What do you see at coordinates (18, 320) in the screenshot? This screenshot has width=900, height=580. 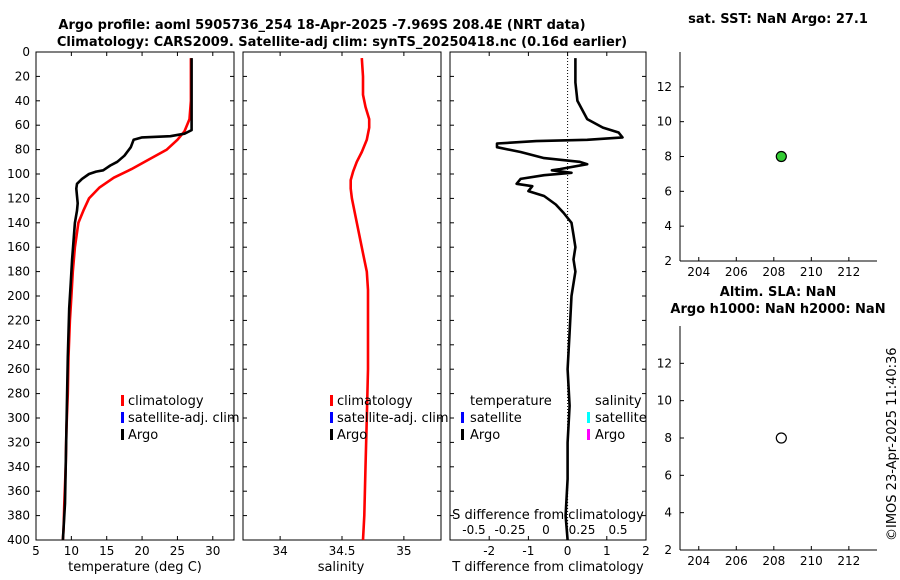 I see `depth-tick-label: 220` at bounding box center [18, 320].